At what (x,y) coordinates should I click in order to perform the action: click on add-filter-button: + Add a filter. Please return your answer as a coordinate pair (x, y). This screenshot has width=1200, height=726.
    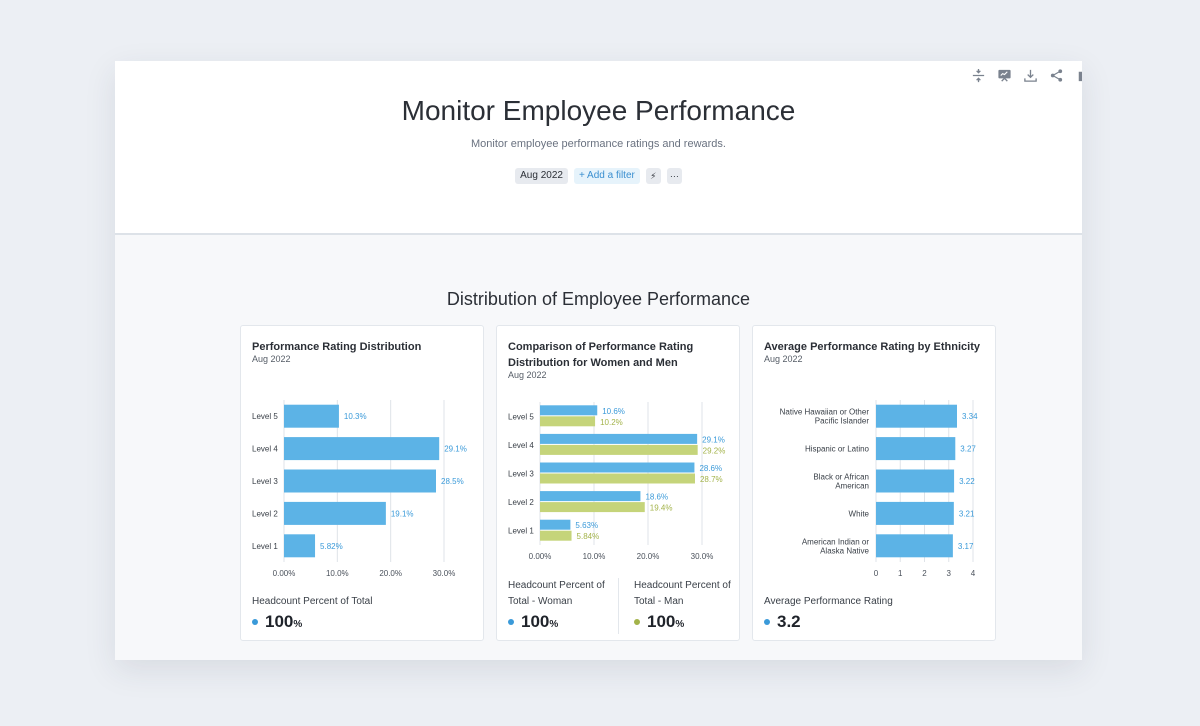
    Looking at the image, I should click on (606, 176).